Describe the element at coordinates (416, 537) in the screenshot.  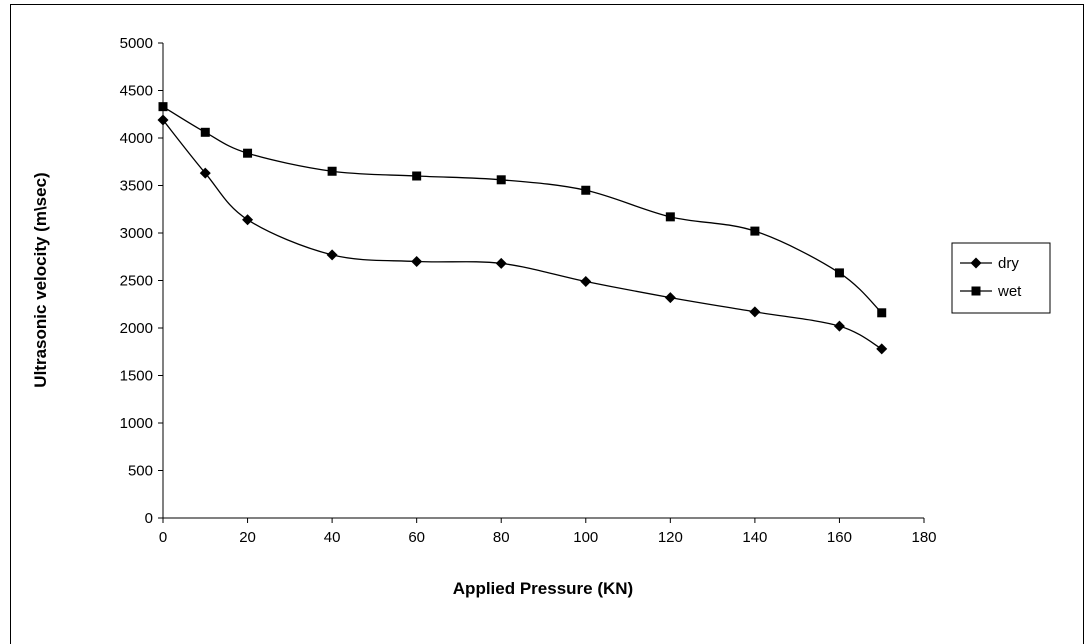
I see `x-tick-label: 60` at that location.